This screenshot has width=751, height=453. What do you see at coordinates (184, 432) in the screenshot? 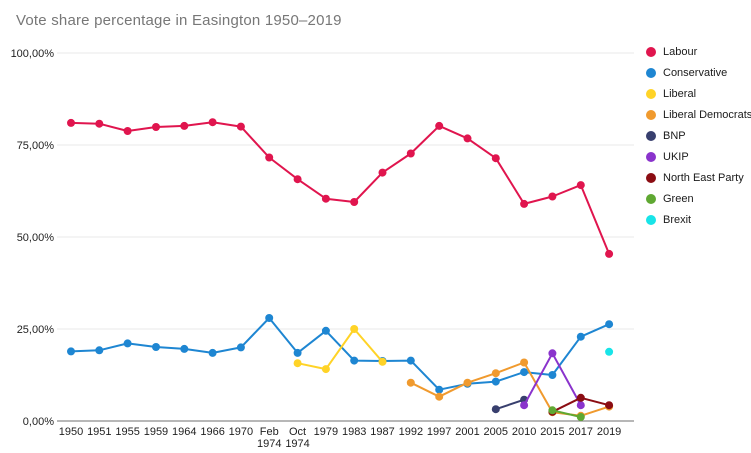
I see `x-tick-label: 1964` at bounding box center [184, 432].